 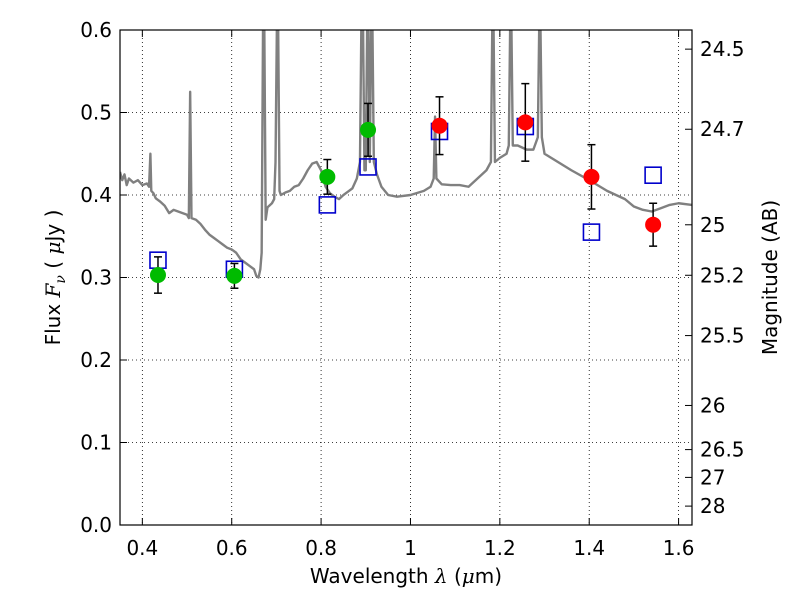 What do you see at coordinates (321, 548) in the screenshot?
I see `x-tick-label: 0.8` at bounding box center [321, 548].